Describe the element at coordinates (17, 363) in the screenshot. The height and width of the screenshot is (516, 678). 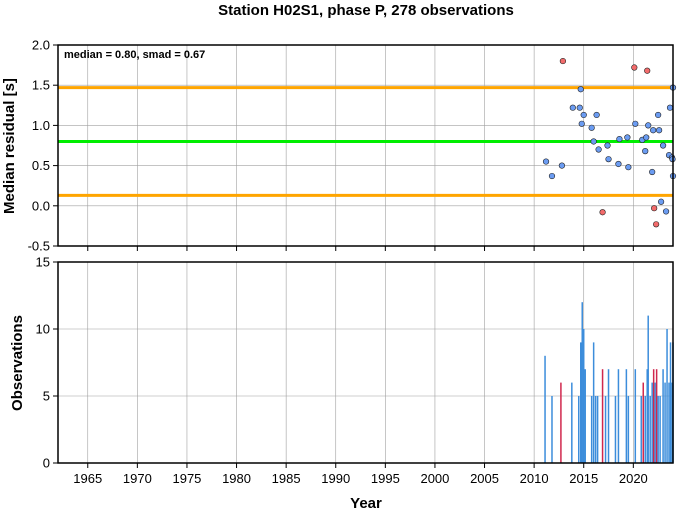
I see `observations-y-axis-label: Observations` at that location.